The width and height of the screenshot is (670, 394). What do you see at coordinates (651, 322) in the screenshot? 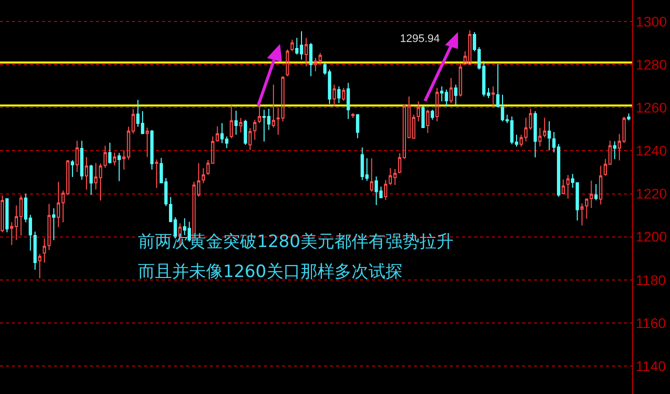
I see `y-tick-label: 1160` at bounding box center [651, 322].